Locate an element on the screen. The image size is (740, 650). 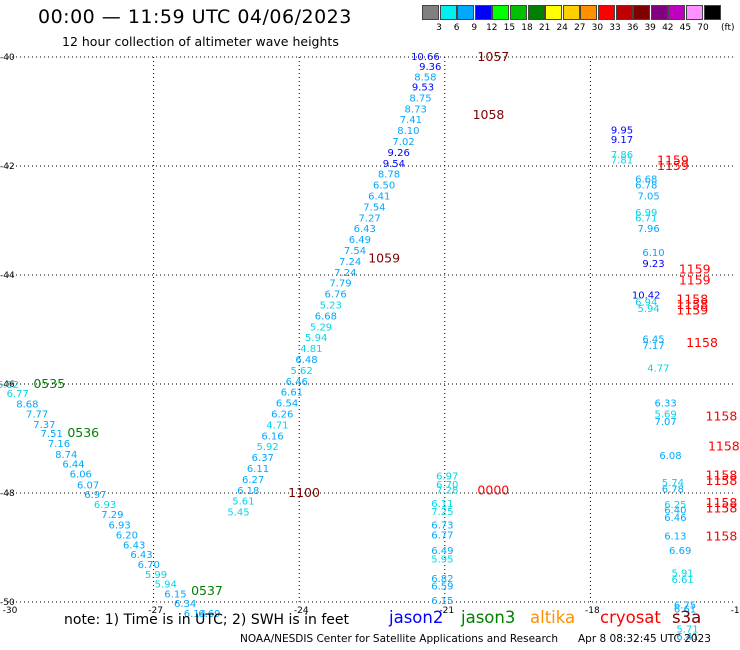
wave-height-point: 6.37 is located at coordinates (263, 458).